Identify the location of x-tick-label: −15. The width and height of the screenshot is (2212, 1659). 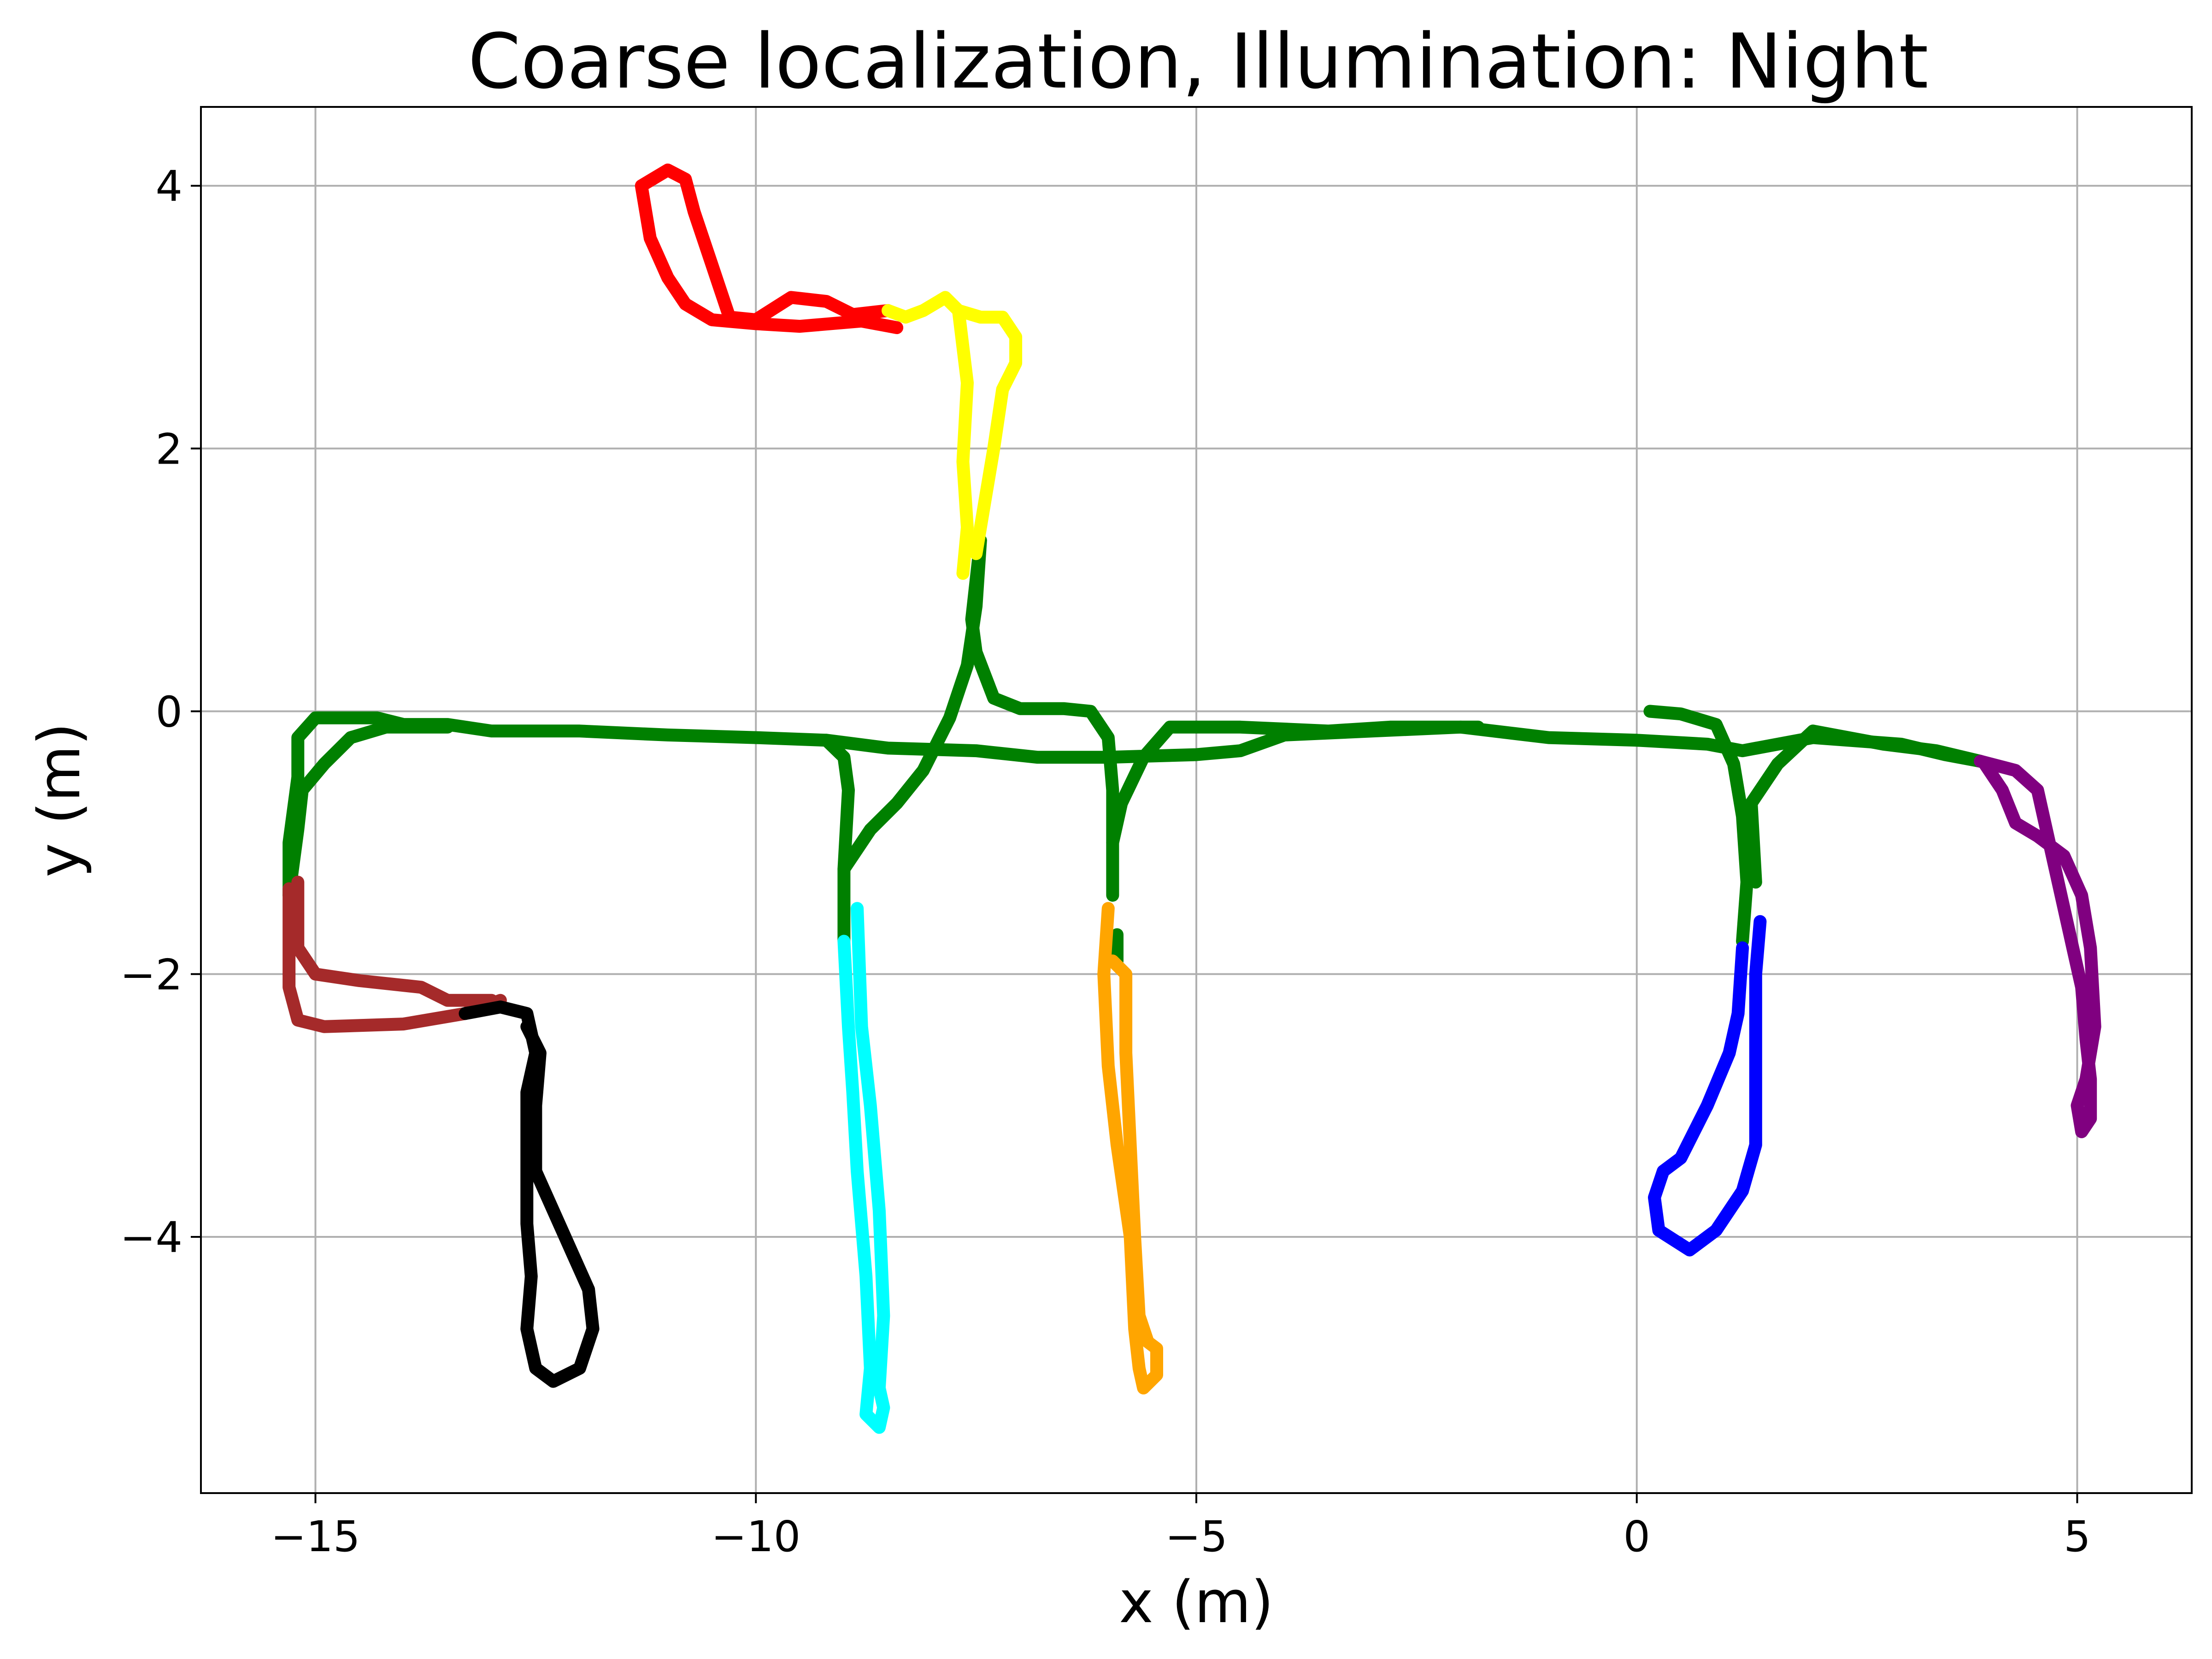
(315, 1536).